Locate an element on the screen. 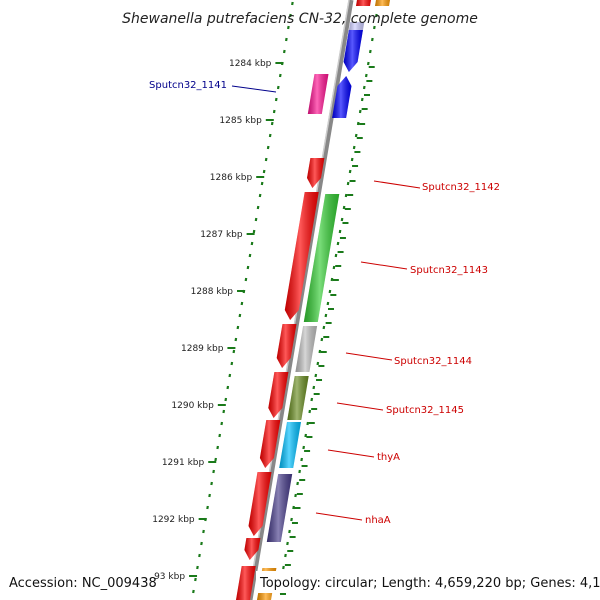 The image size is (600, 600). gene-label-thya: thyA is located at coordinates (388, 457).